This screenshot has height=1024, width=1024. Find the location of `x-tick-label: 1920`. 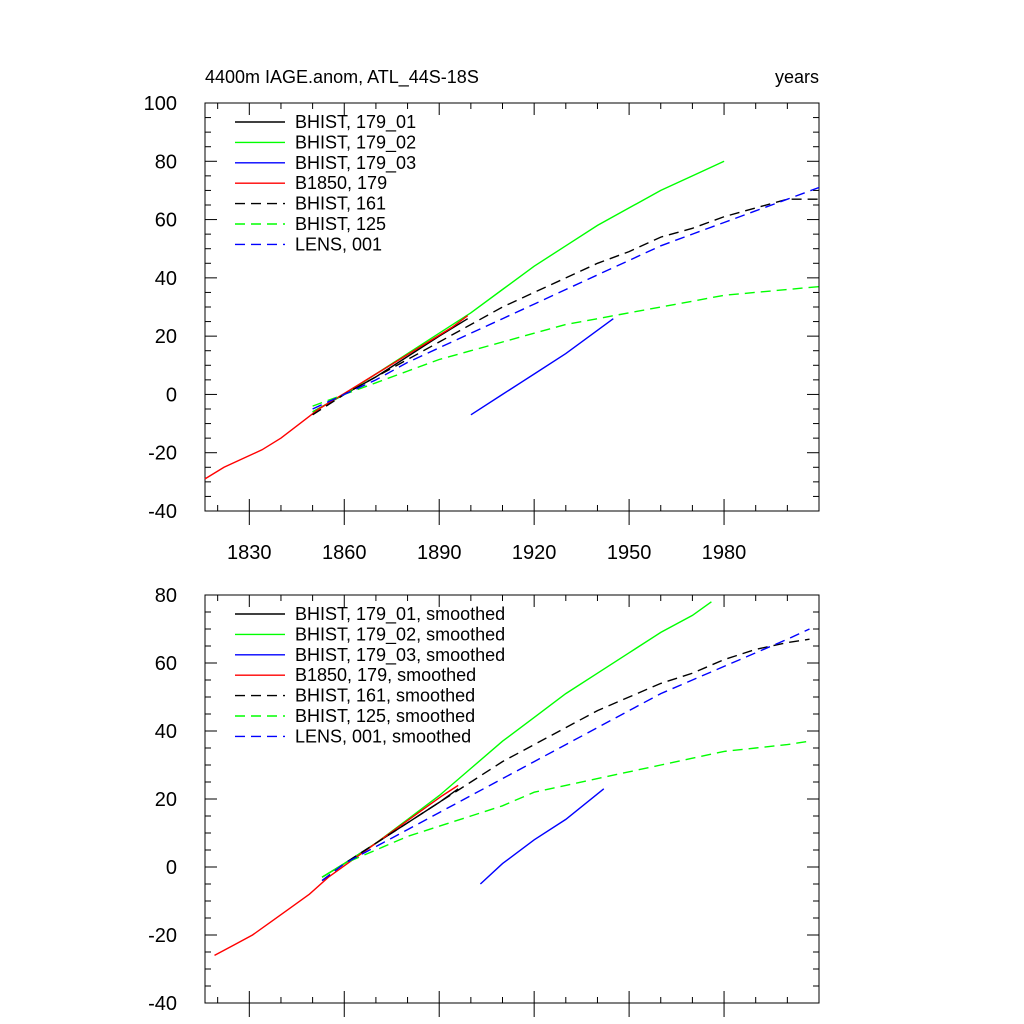

x-tick-label: 1920 is located at coordinates (534, 553).